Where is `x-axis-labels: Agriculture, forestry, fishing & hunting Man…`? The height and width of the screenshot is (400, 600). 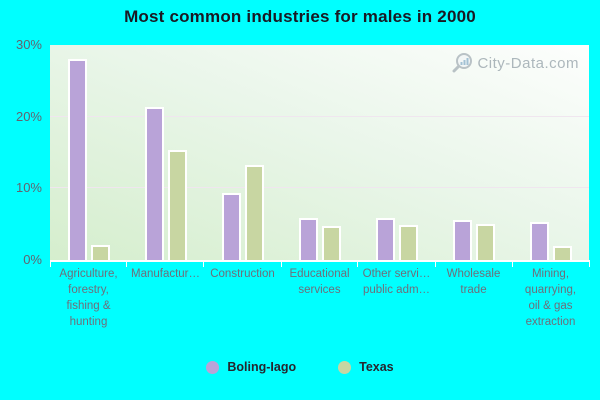
x-axis-labels: Agriculture, forestry, fishing & hunting Man… is located at coordinates (319, 298).